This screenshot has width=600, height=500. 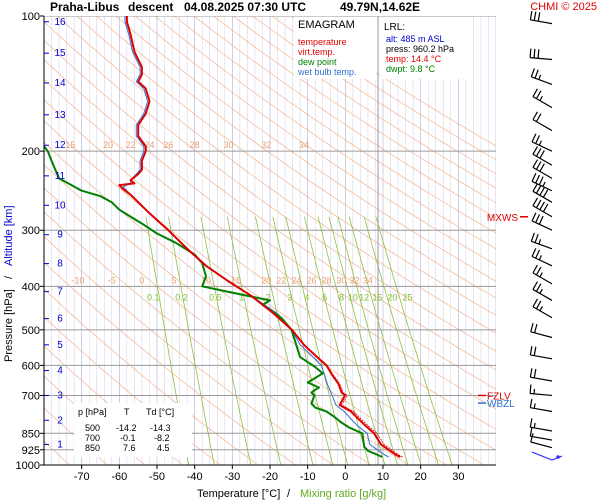 What do you see at coordinates (308, 477) in the screenshot?
I see `temperature-tick-label: -10` at bounding box center [308, 477].